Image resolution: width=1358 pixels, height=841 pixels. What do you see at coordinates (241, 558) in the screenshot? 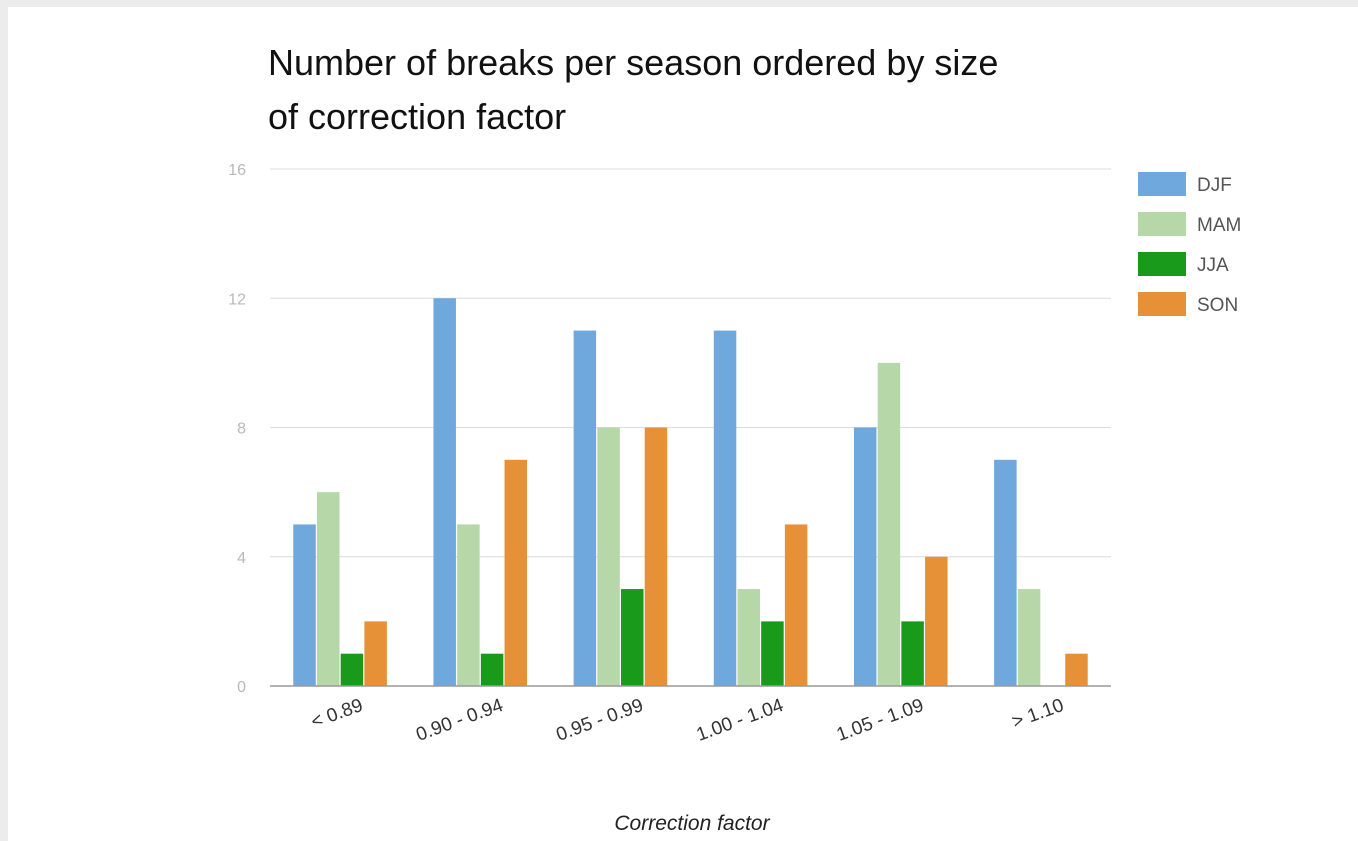
I see `y-tick-label: 4` at bounding box center [241, 558].